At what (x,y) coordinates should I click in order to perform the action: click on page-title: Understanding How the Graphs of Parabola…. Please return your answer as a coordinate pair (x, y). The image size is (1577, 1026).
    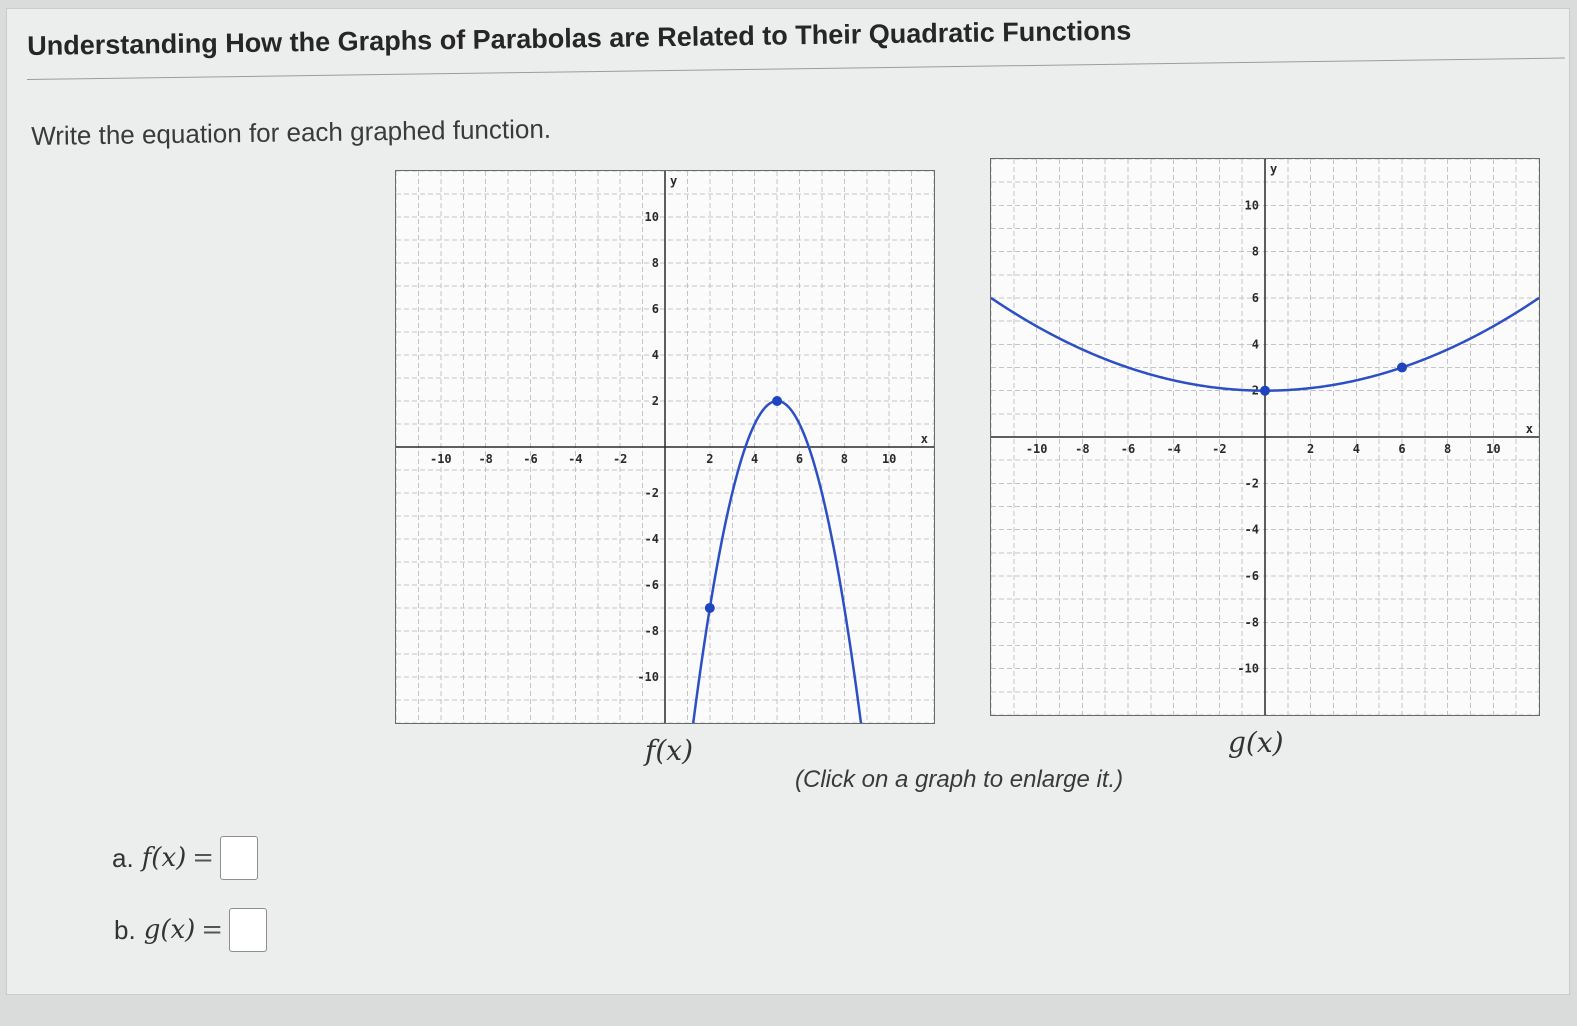
    Looking at the image, I should click on (579, 38).